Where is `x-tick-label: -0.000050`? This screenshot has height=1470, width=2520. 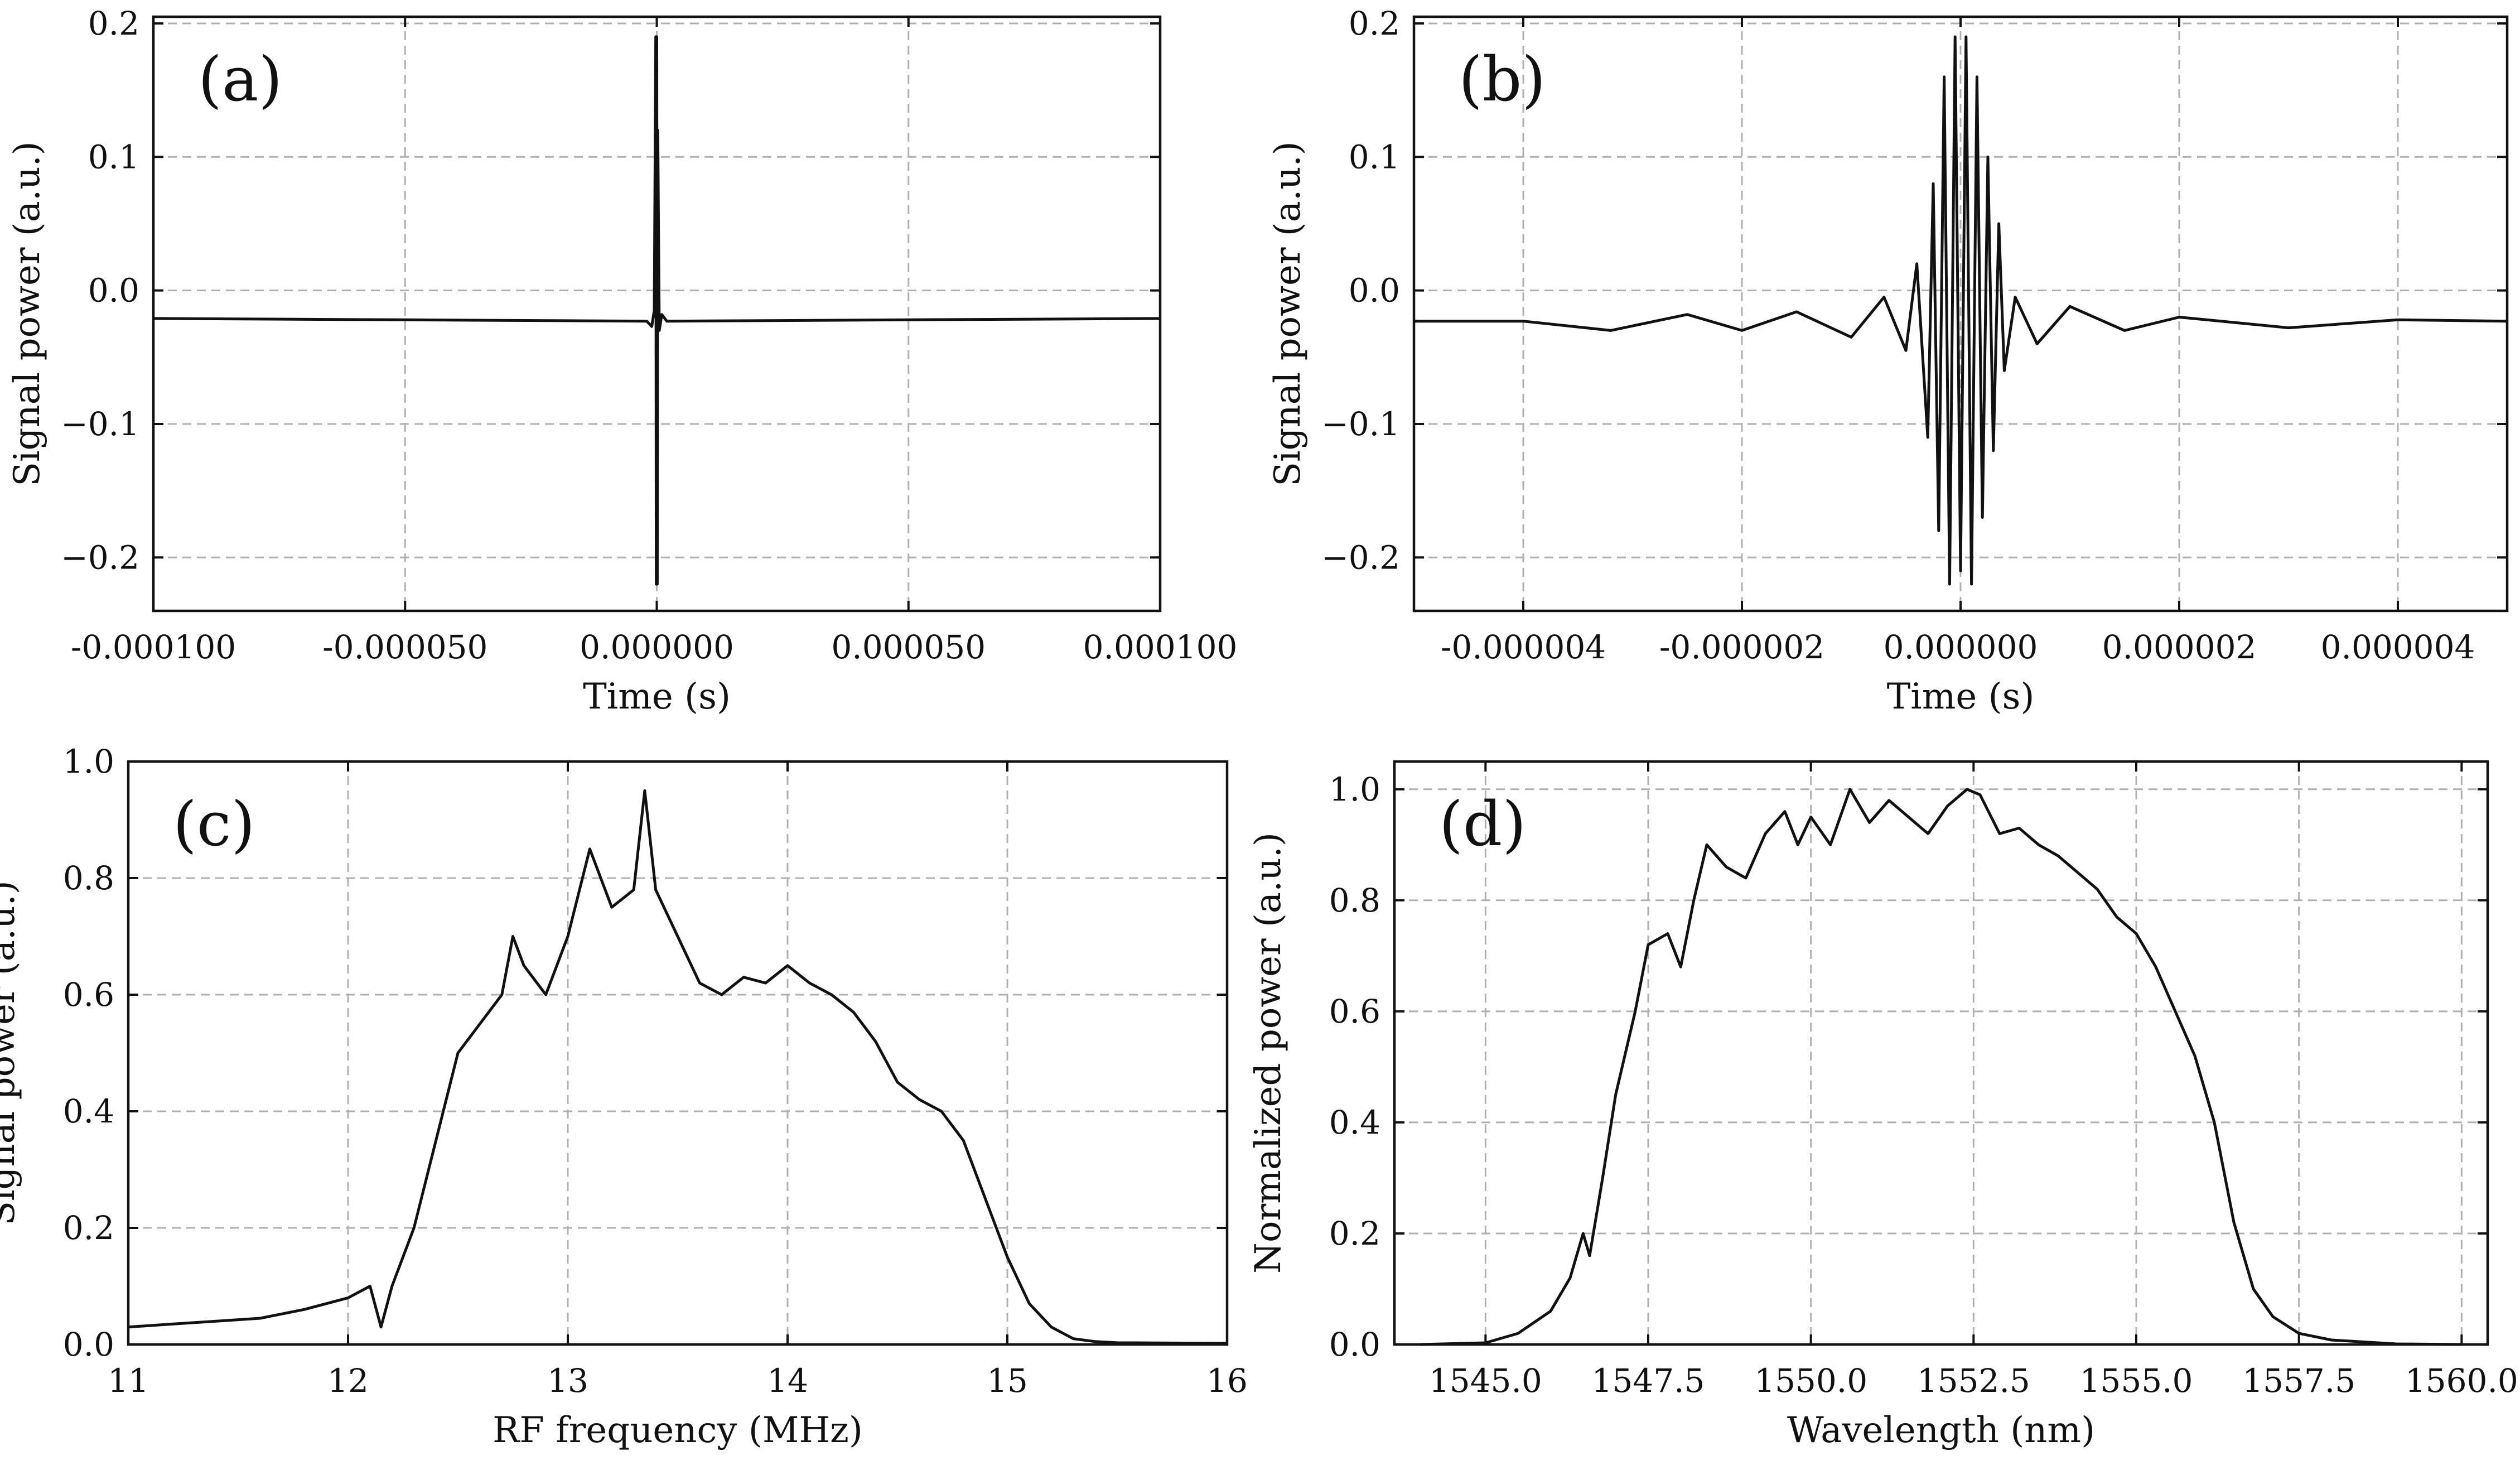
x-tick-label: -0.000050 is located at coordinates (404, 647).